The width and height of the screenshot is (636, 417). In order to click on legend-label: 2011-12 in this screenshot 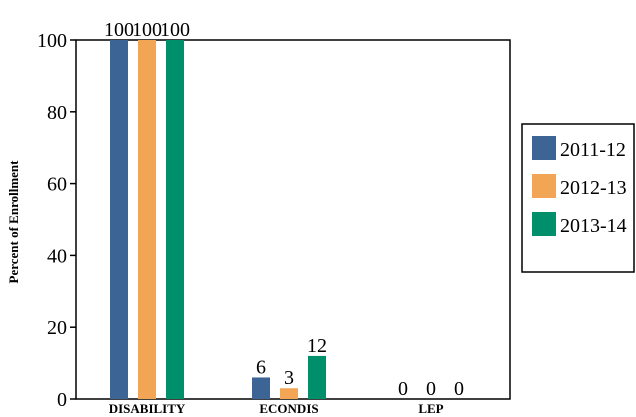, I will do `click(593, 150)`.